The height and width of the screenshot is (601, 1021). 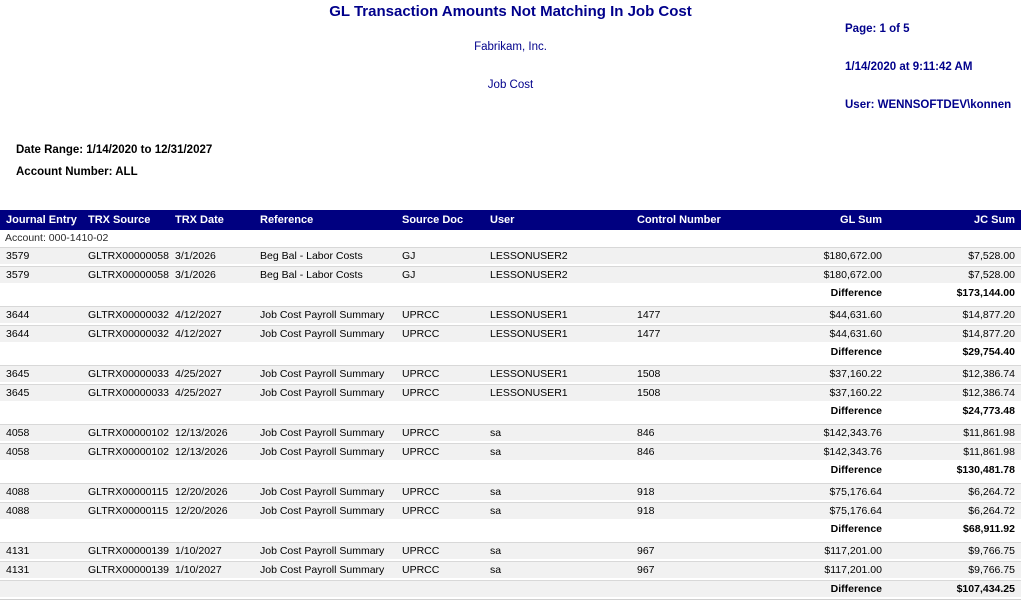 What do you see at coordinates (510, 588) in the screenshot?
I see `difference-row: Difference $107,434.25` at bounding box center [510, 588].